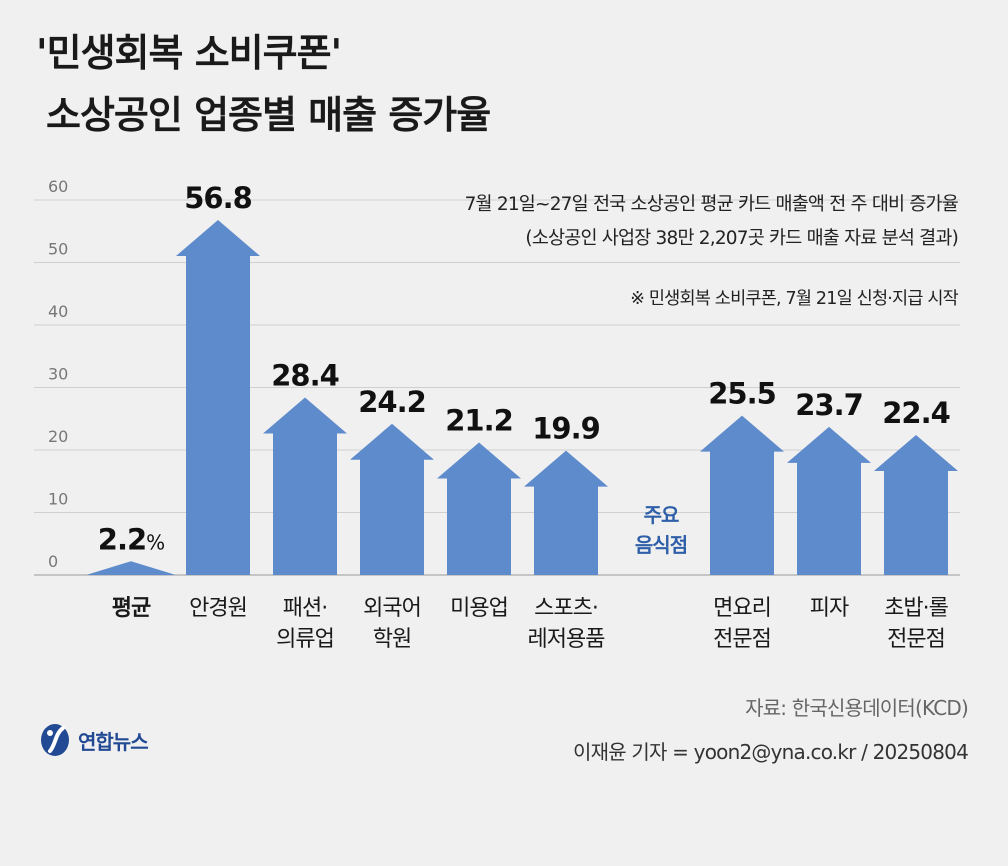  Describe the element at coordinates (58, 499) in the screenshot. I see `y-tick-label: 10` at that location.